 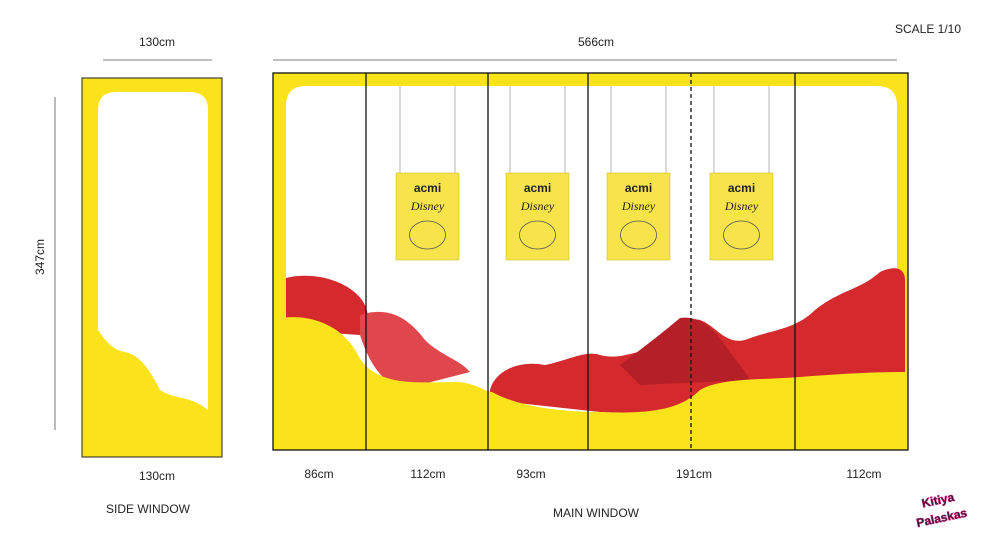 What do you see at coordinates (148, 509) in the screenshot?
I see `section-label: SIDE WINDOW` at bounding box center [148, 509].